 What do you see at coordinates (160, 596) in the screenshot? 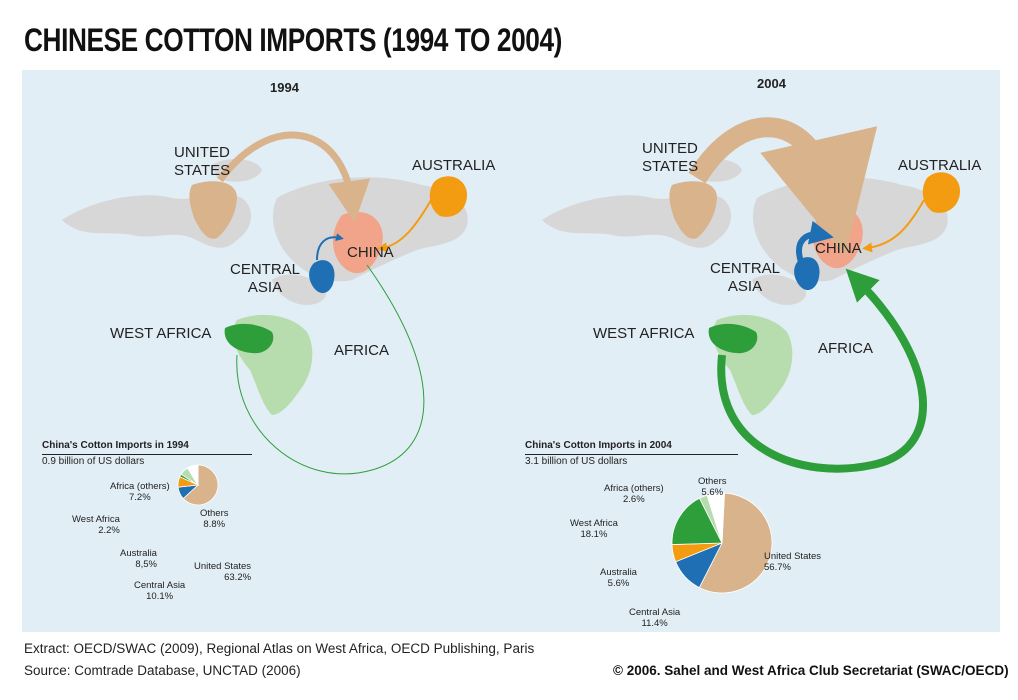
I see `pie-label-value: 10.1%` at bounding box center [160, 596].